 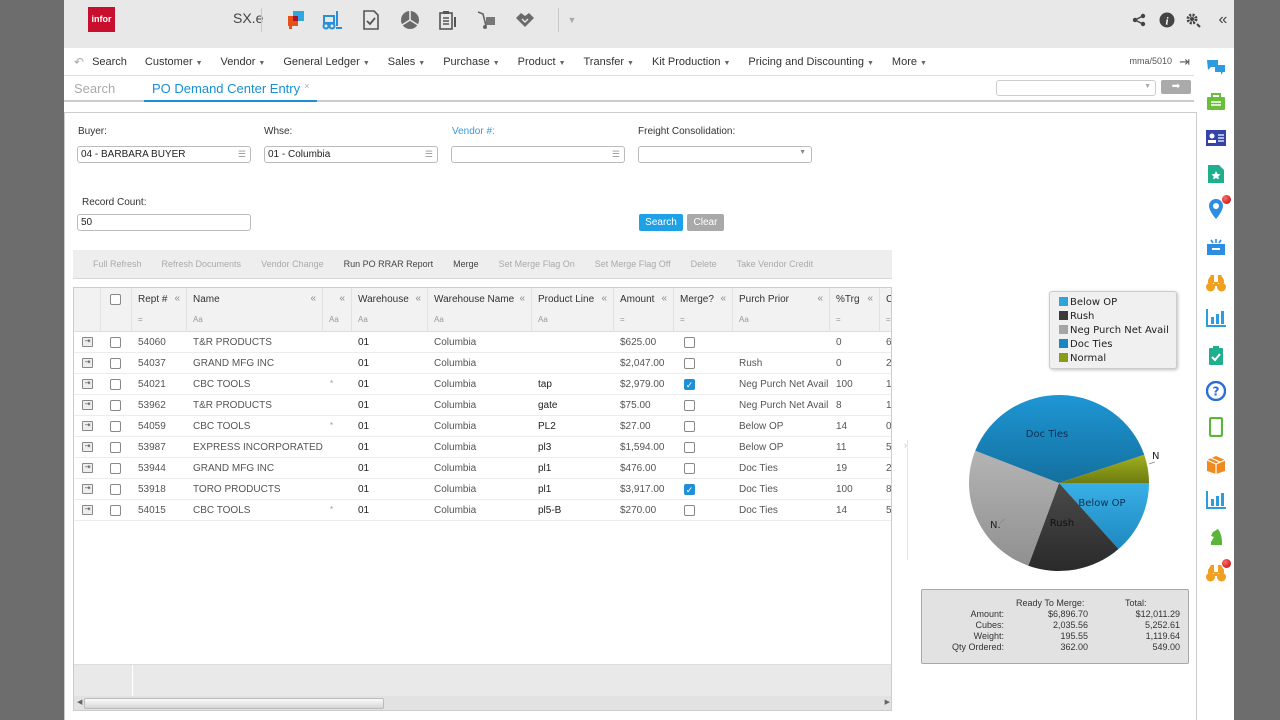 I want to click on buyer-field: 04 - BARBARA BUYER ☰, so click(x=164, y=154).